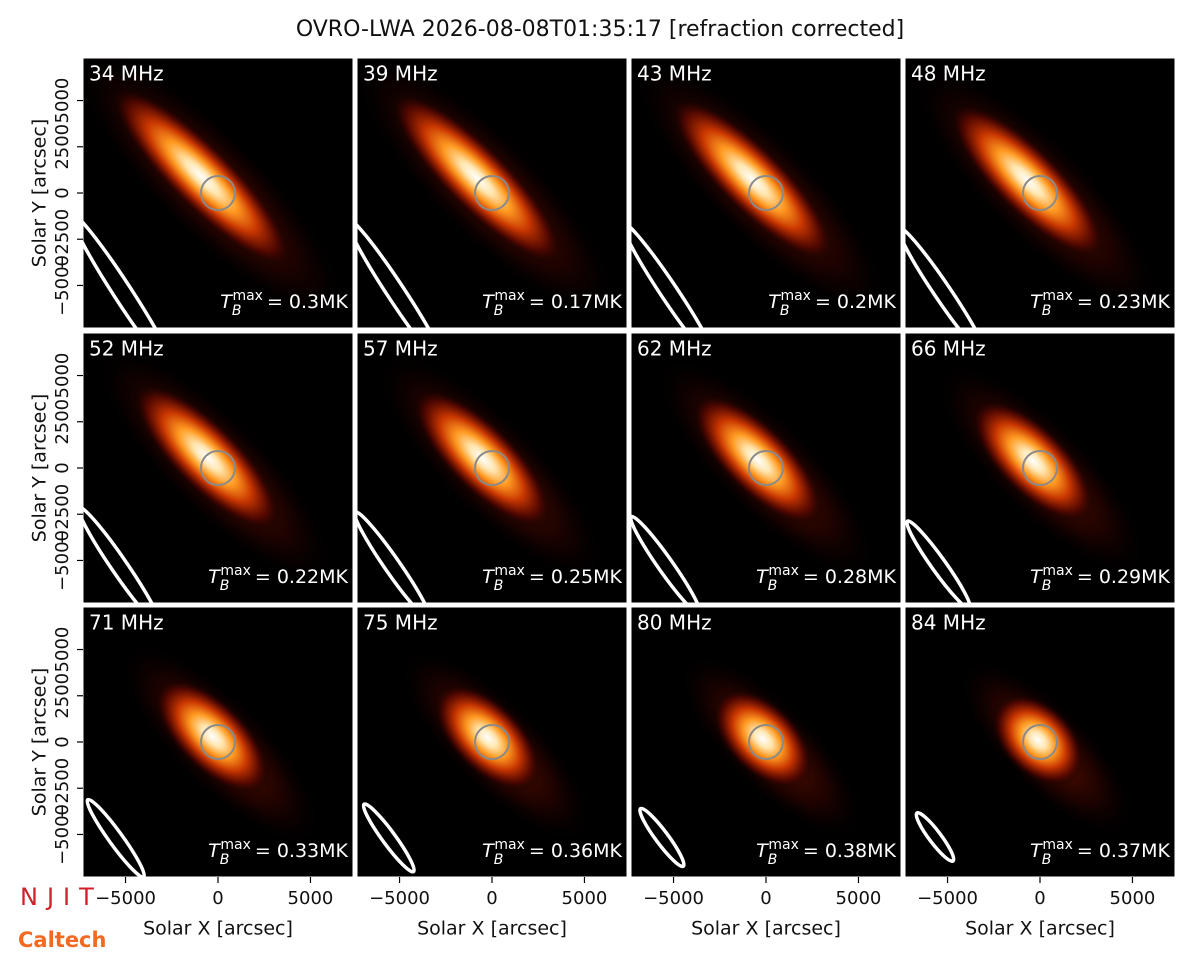  Describe the element at coordinates (674, 623) in the screenshot. I see `panel-title: 80 MHz` at that location.